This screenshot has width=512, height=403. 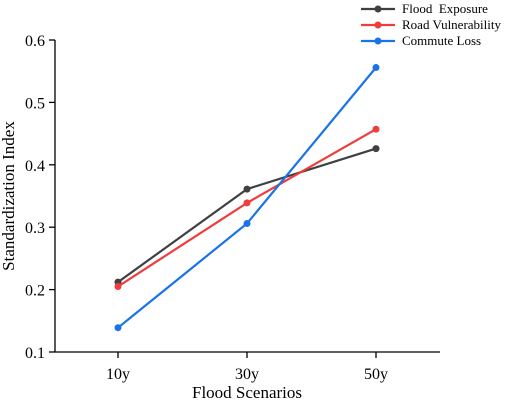 I want to click on legend-label: Road Vulnerability, so click(x=451, y=24).